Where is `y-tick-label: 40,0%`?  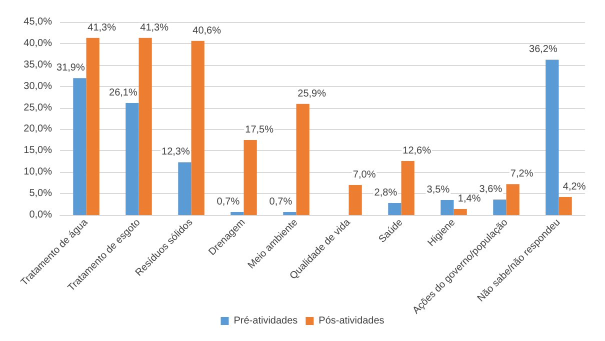
y-tick-label: 40,0% is located at coordinates (38, 43).